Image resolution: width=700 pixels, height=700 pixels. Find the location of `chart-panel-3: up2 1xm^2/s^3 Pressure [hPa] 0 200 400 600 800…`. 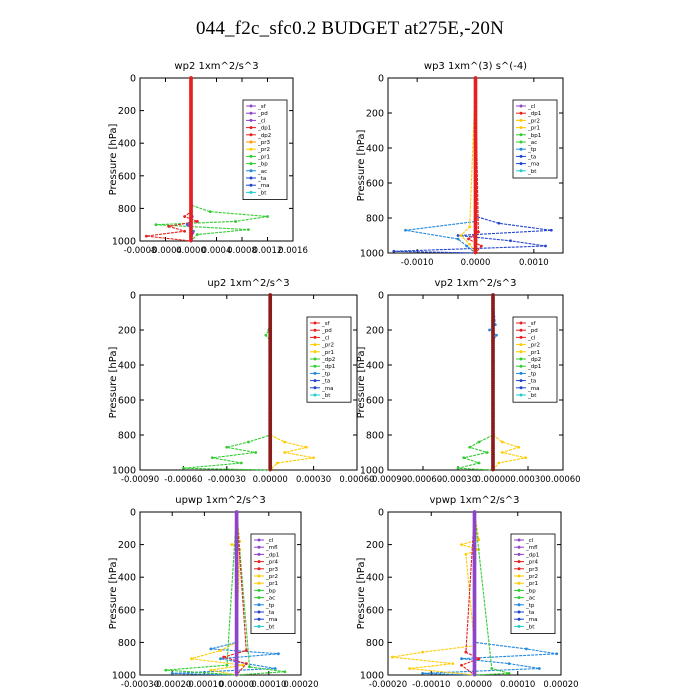

chart-panel-3: up2 1xm^2/s^3 Pressure [hPa] 0 200 400 600 800… is located at coordinates (241, 381).